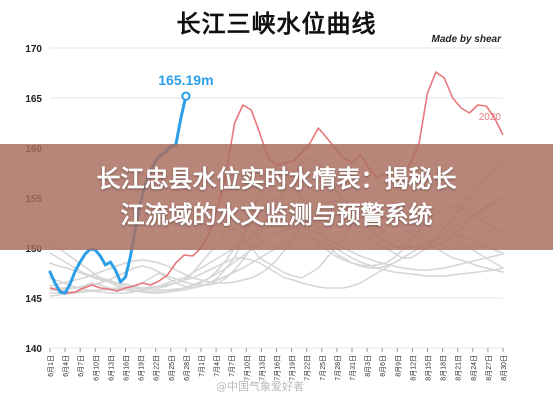  I want to click on x-tick-label: 6月10日, so click(96, 368).